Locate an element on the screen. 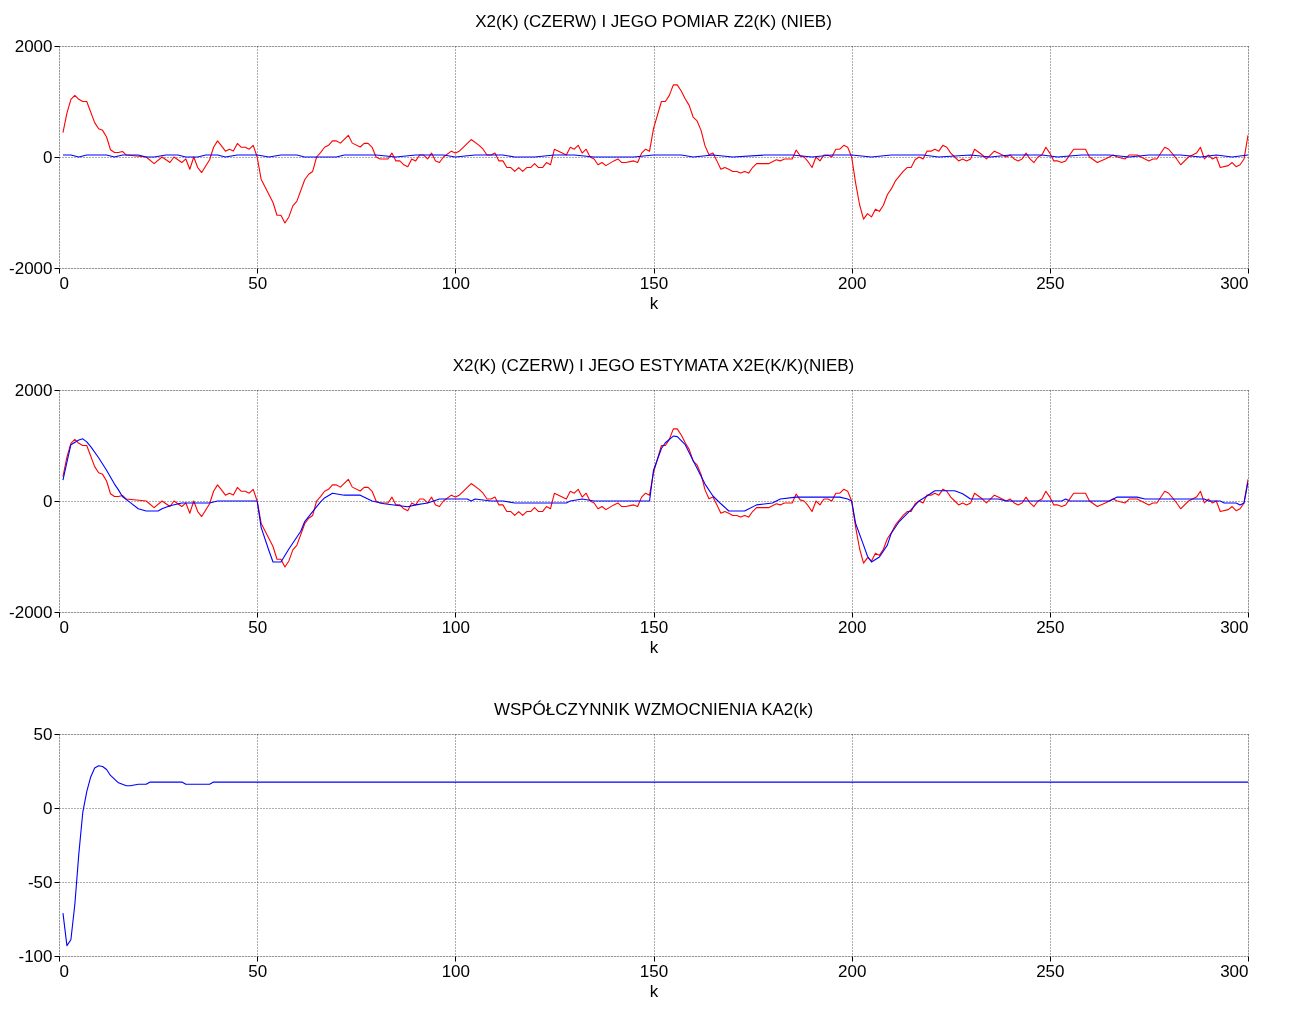  line-series is located at coordinates (655, 154).